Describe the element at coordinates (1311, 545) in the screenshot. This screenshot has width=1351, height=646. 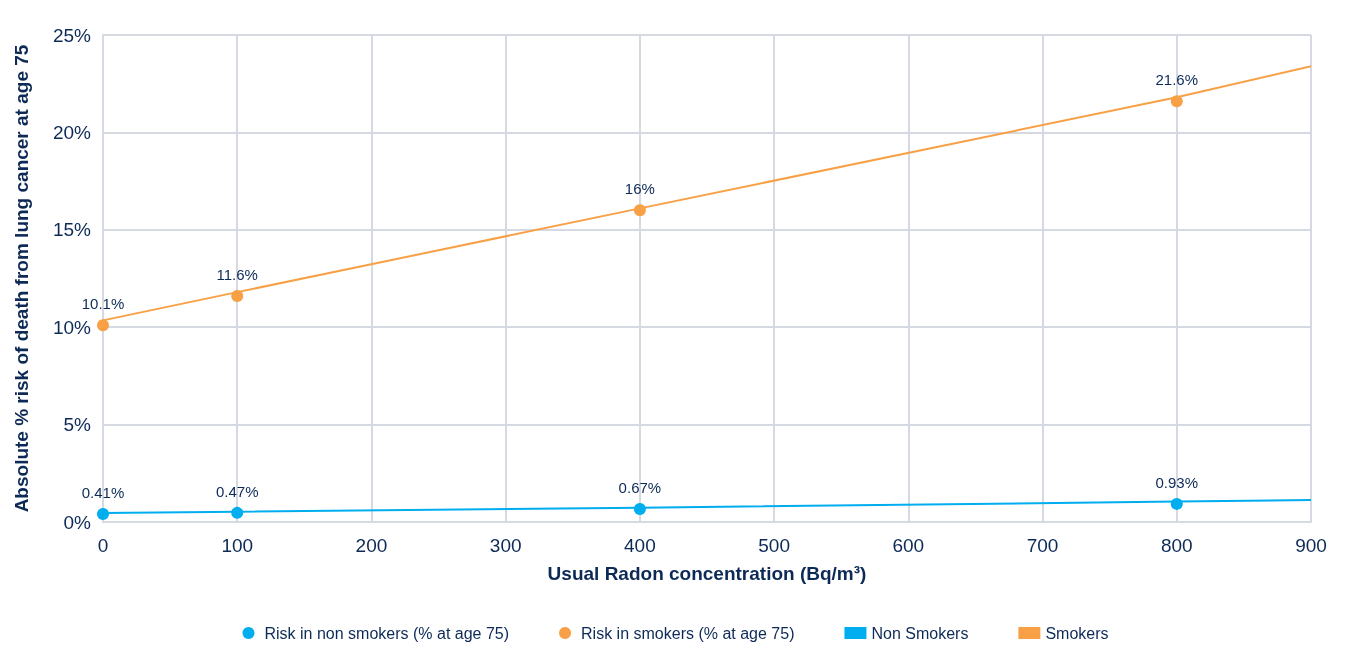
I see `x-tick-label: 900` at that location.